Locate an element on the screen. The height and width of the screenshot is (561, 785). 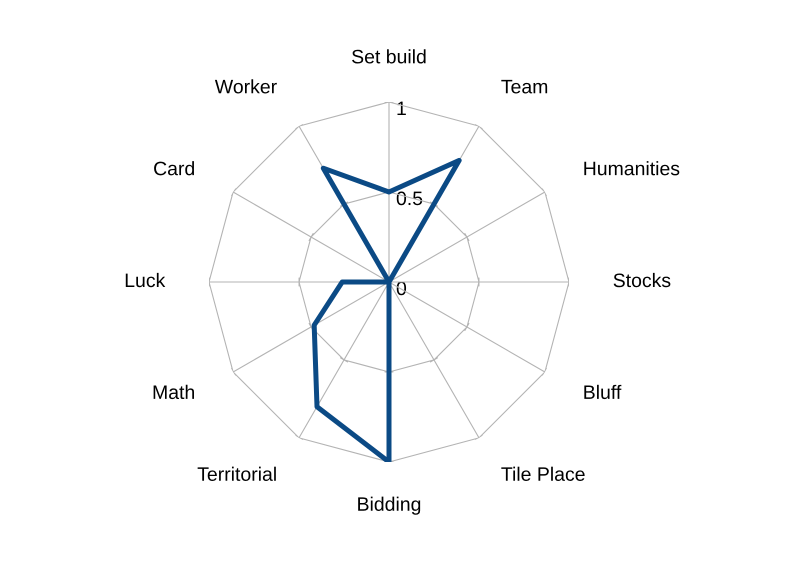
spoke-label: Worker is located at coordinates (245, 86).